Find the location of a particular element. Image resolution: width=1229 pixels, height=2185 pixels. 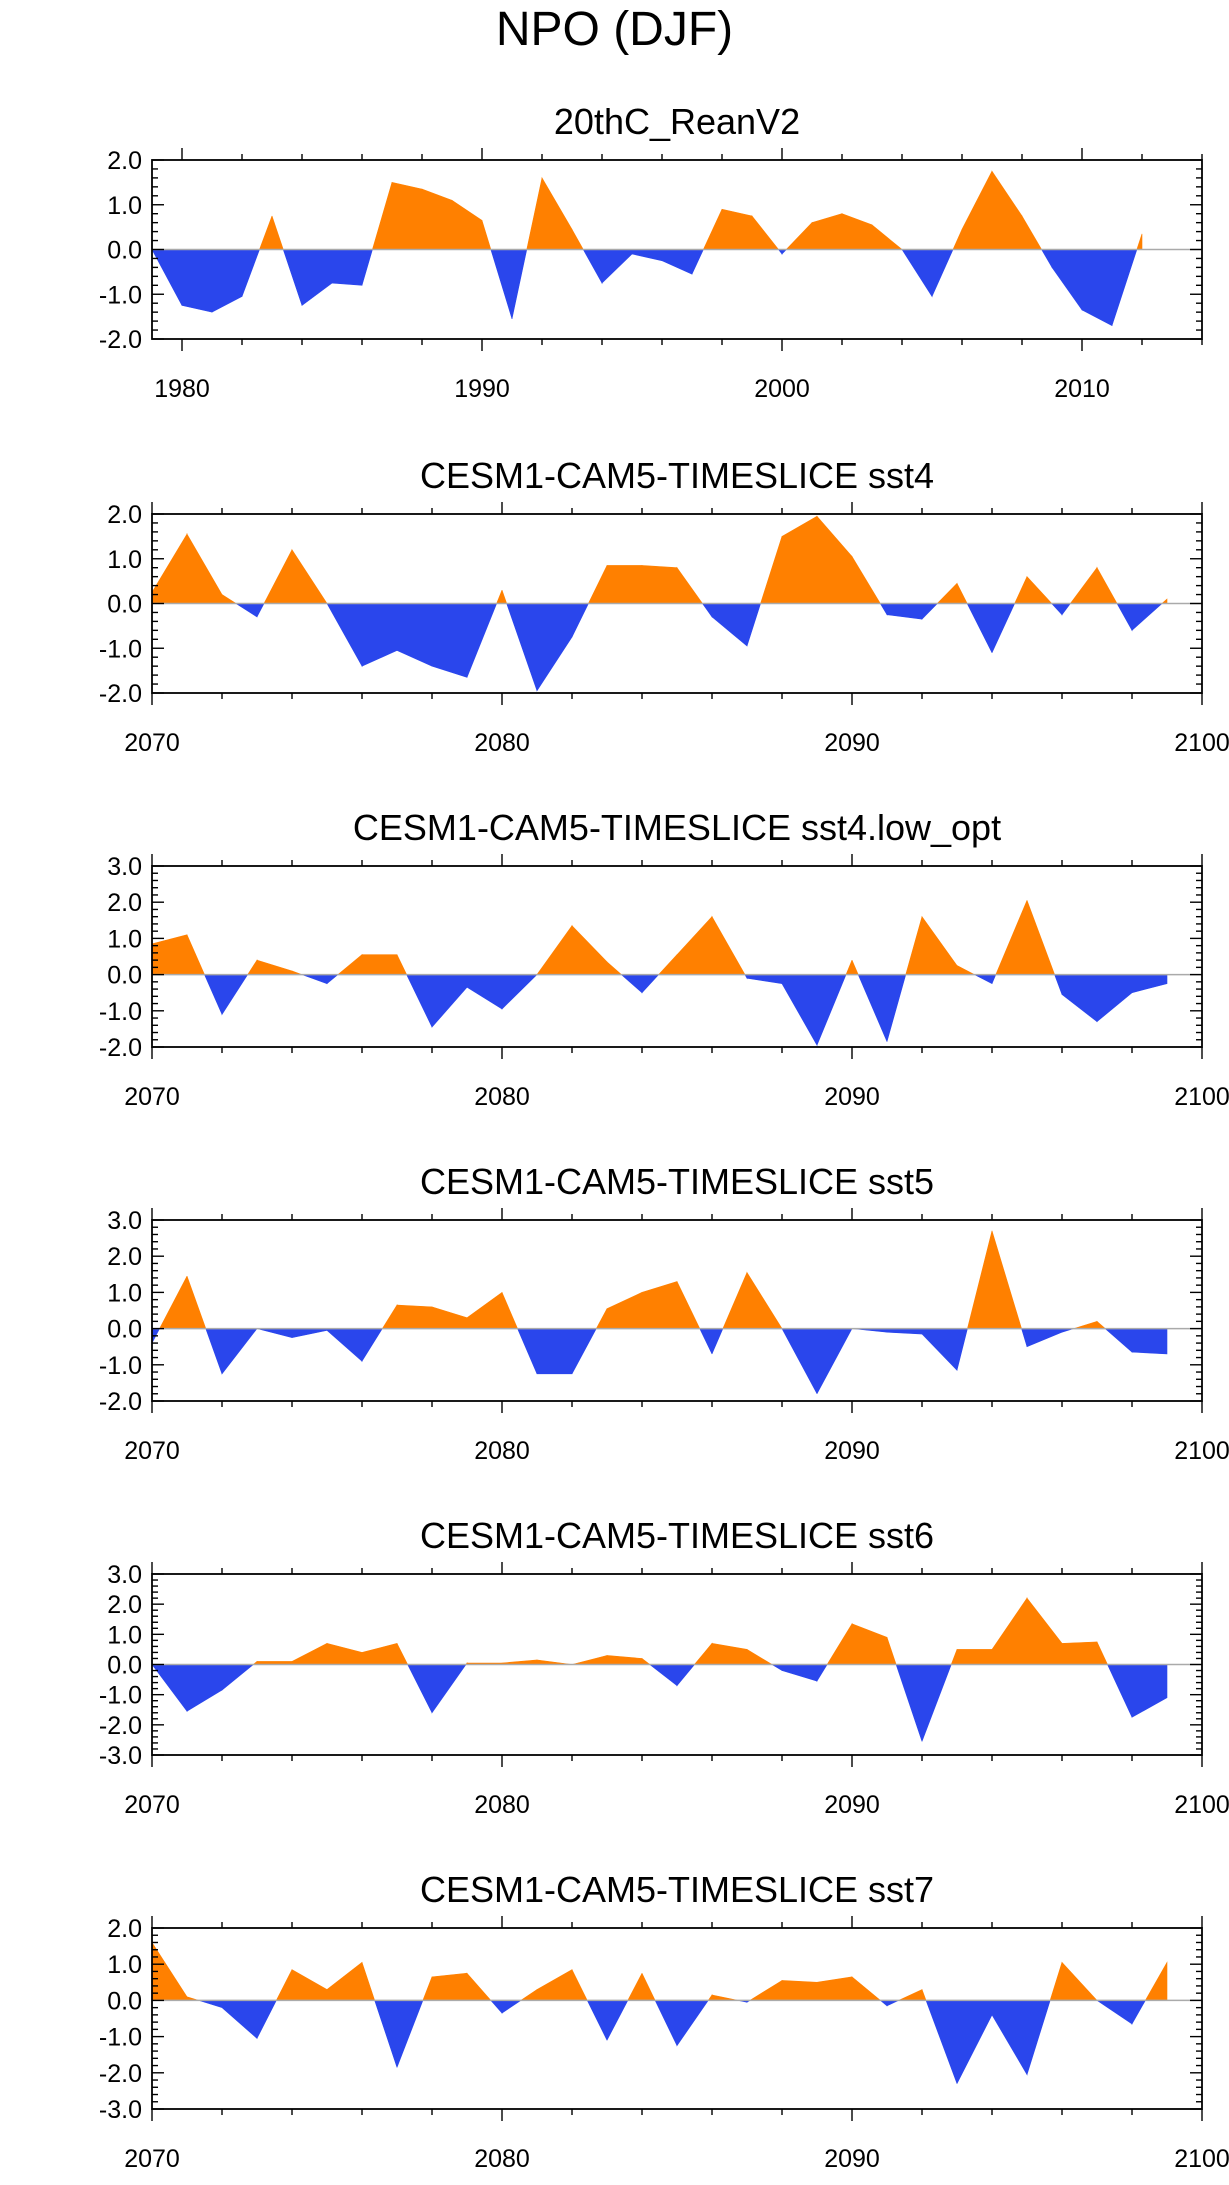

y-tick-label: 1.0 is located at coordinates (124, 1635).